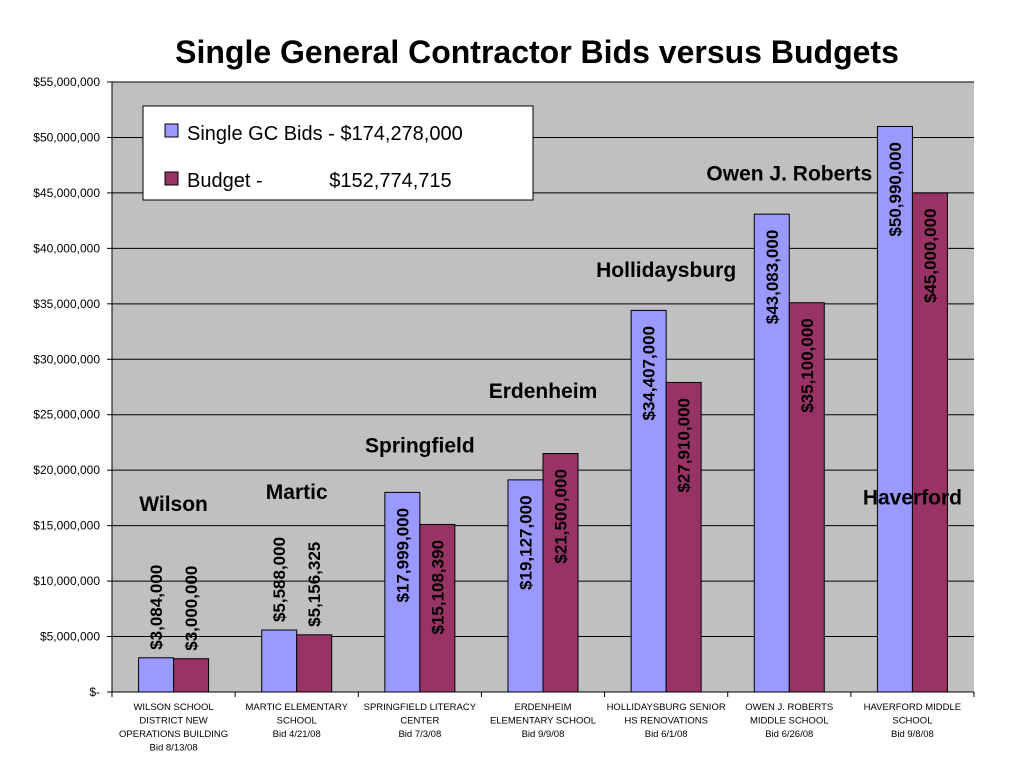 The height and width of the screenshot is (768, 1024). I want to click on school-annotation: Erdenheim, so click(543, 391).